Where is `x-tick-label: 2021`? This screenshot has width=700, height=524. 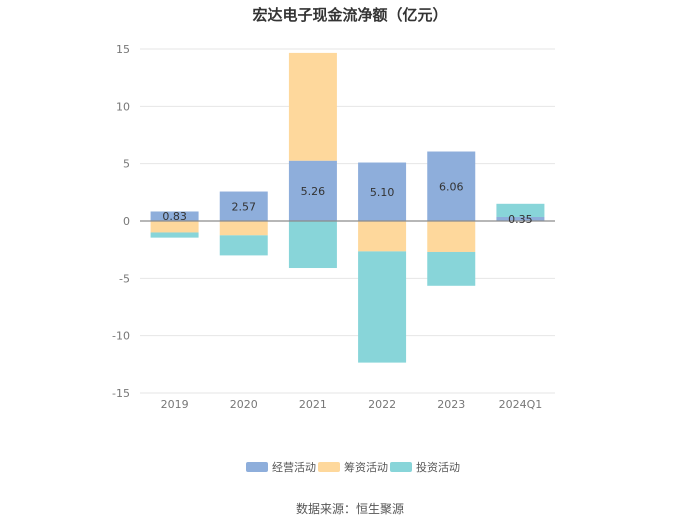
x-tick-label: 2021 is located at coordinates (313, 404).